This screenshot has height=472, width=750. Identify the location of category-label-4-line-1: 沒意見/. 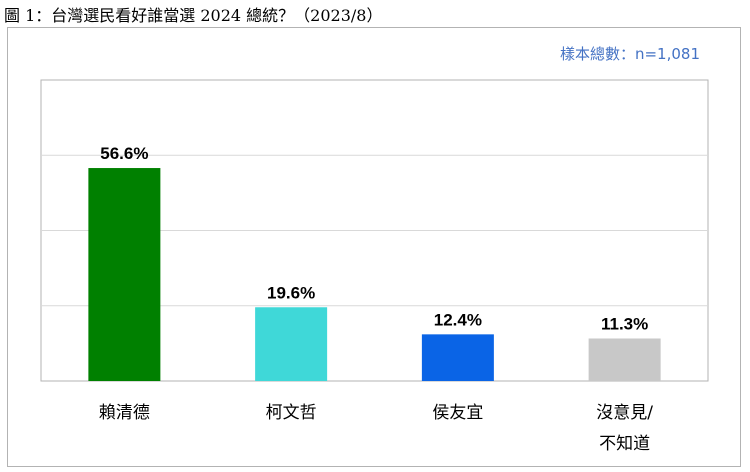
(624, 413).